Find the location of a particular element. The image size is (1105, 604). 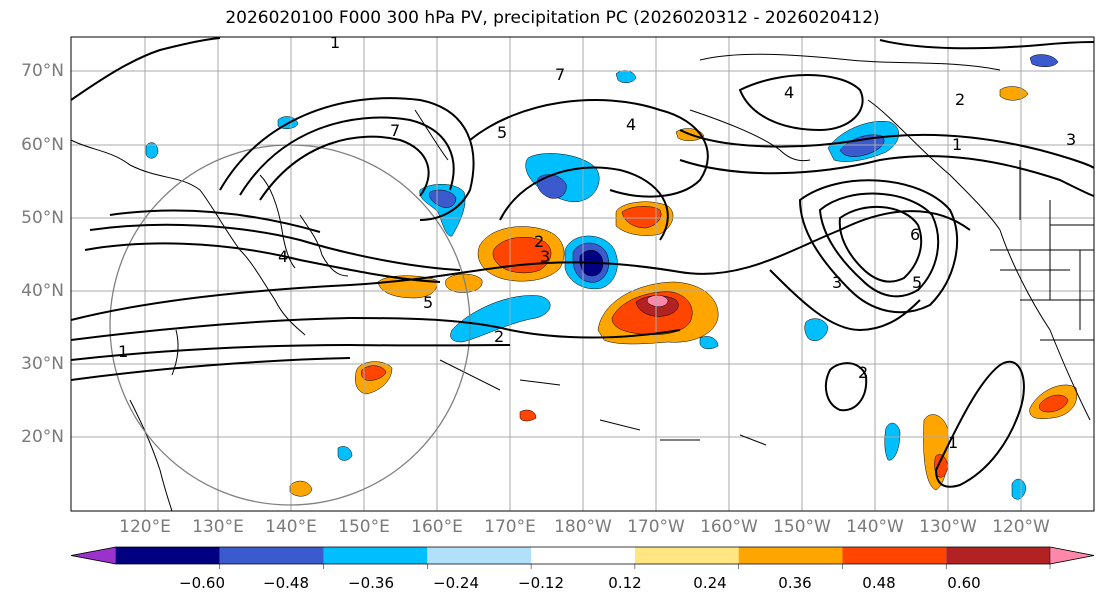

colorbar-tick-label: 0.48 is located at coordinates (879, 583).